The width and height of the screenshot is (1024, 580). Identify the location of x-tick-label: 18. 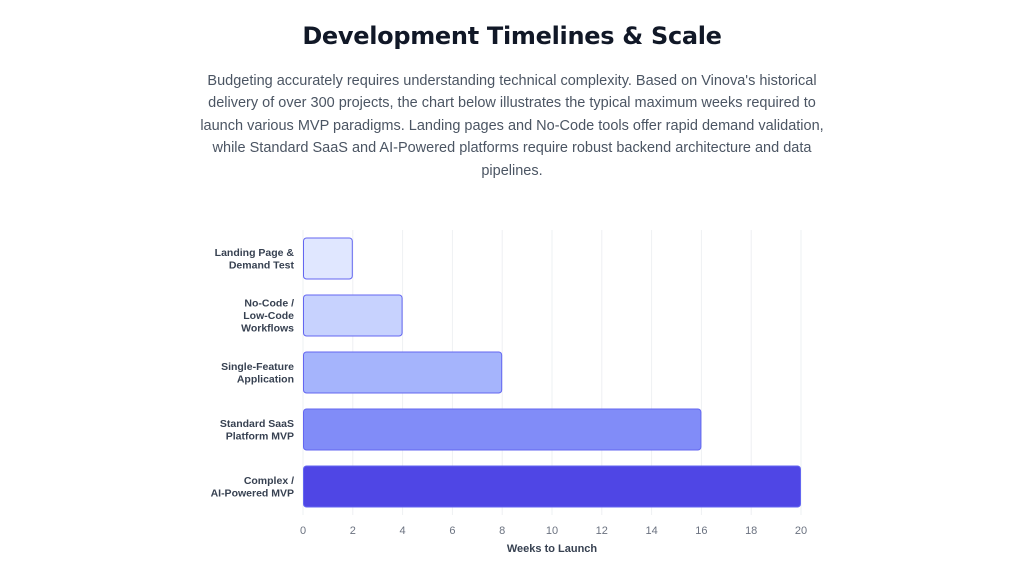
(751, 531).